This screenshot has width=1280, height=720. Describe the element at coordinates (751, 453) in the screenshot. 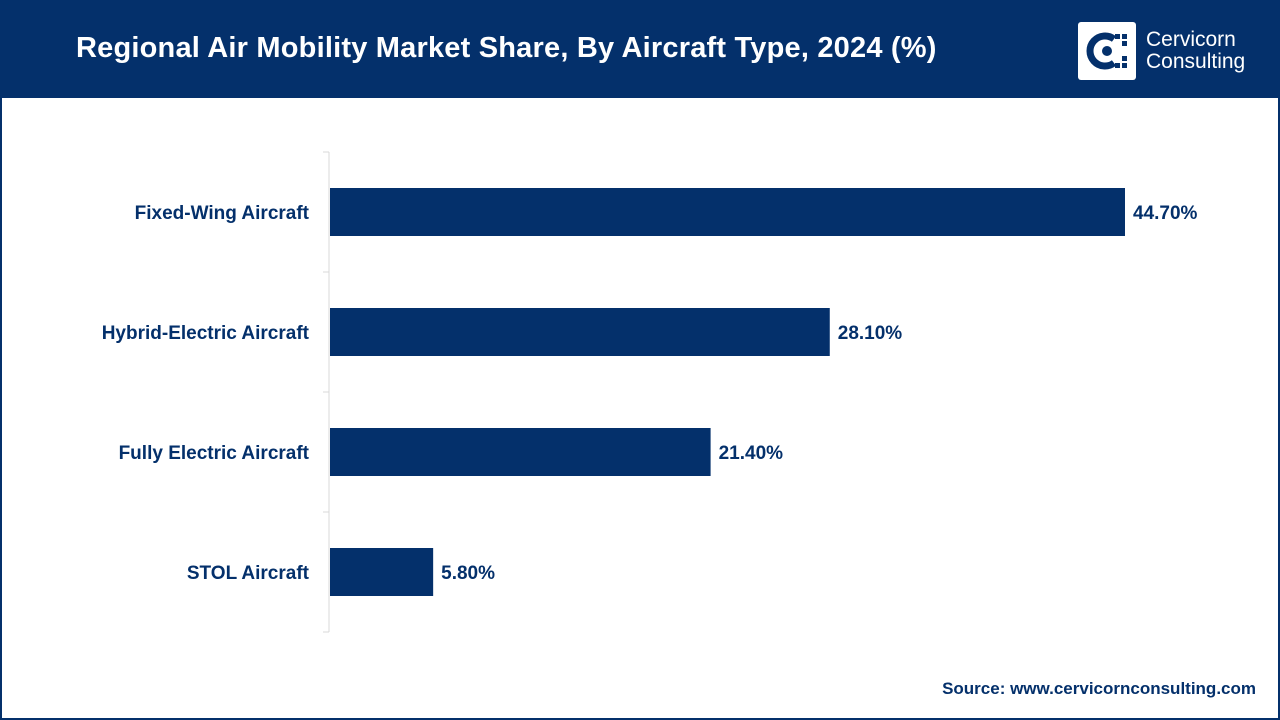

I see `data-label: 21.40%` at that location.